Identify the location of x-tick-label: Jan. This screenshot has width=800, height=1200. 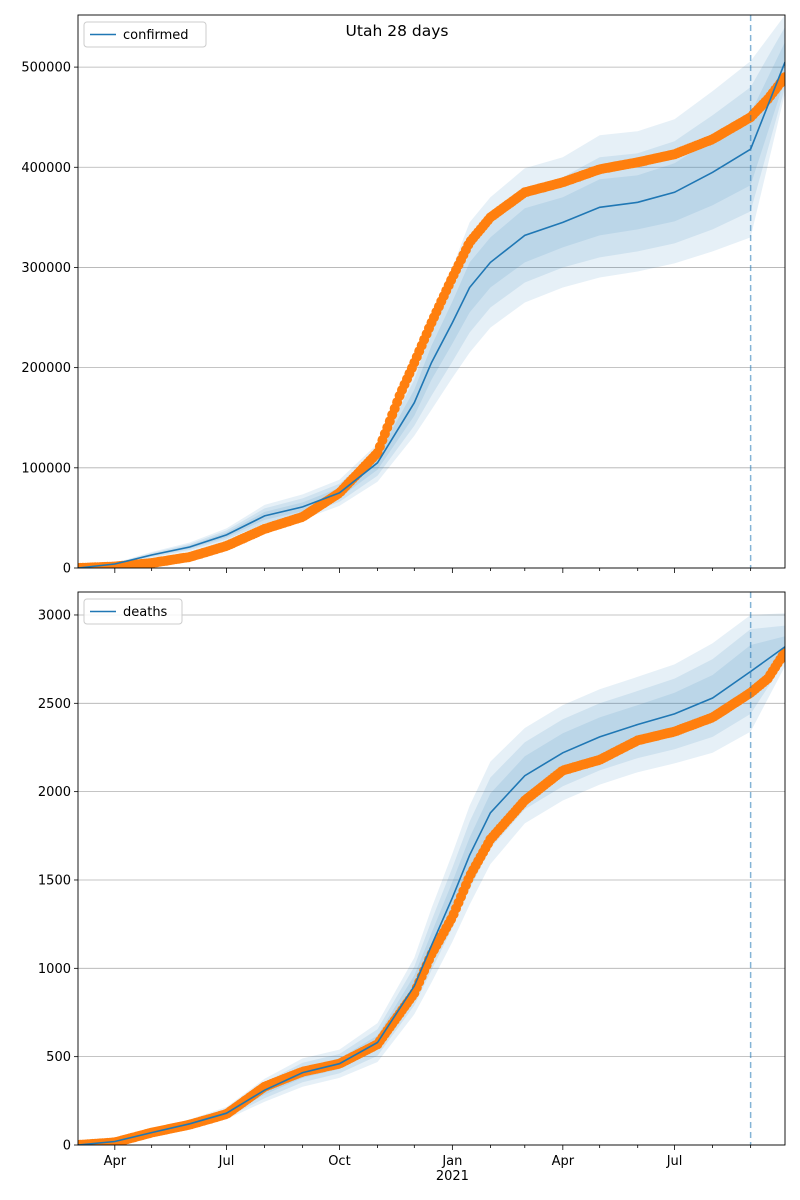
(451, 1161).